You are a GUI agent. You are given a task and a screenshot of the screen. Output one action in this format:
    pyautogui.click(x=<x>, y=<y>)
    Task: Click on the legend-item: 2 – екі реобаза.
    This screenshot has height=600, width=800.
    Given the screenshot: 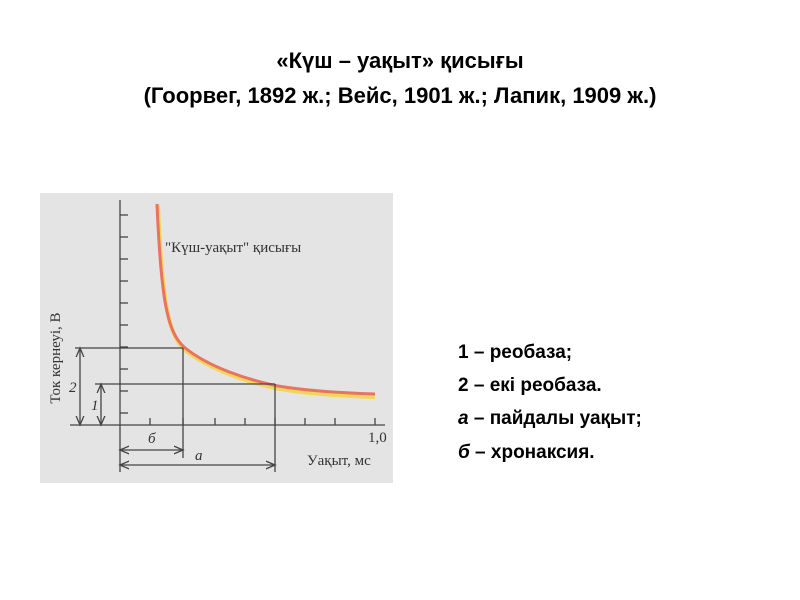 What is the action you would take?
    pyautogui.click(x=530, y=385)
    